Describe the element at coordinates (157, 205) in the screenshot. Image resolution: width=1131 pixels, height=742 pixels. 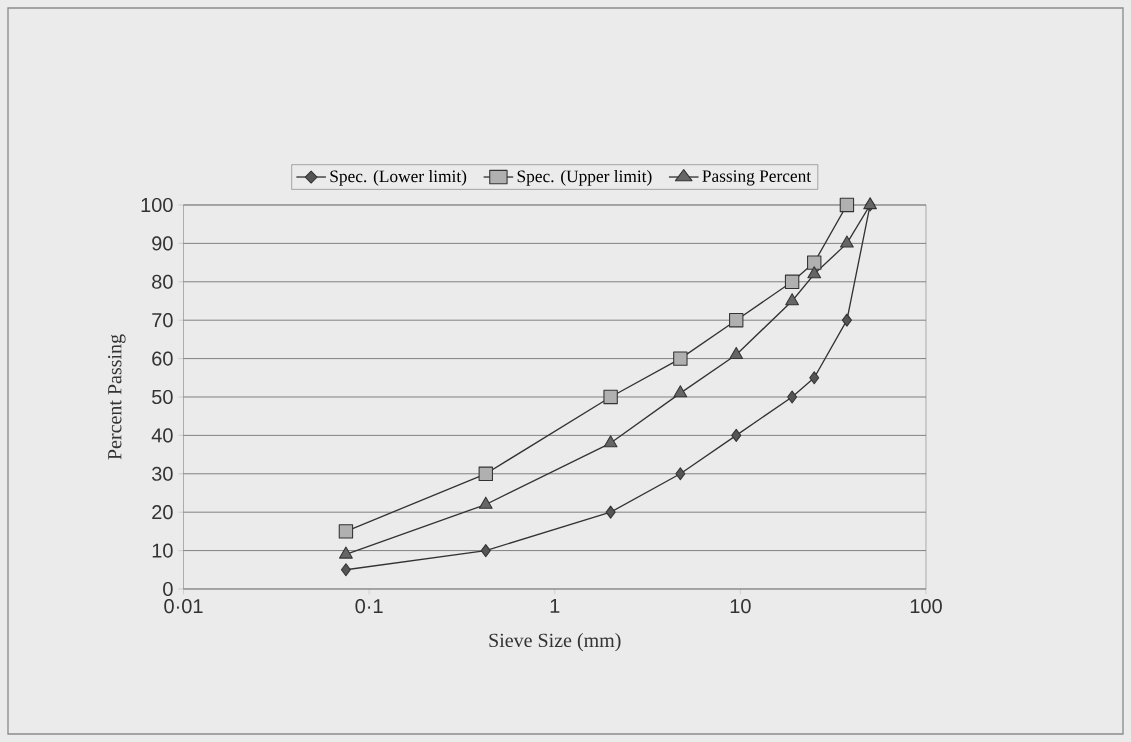
I see `y-tick-label: 100` at that location.